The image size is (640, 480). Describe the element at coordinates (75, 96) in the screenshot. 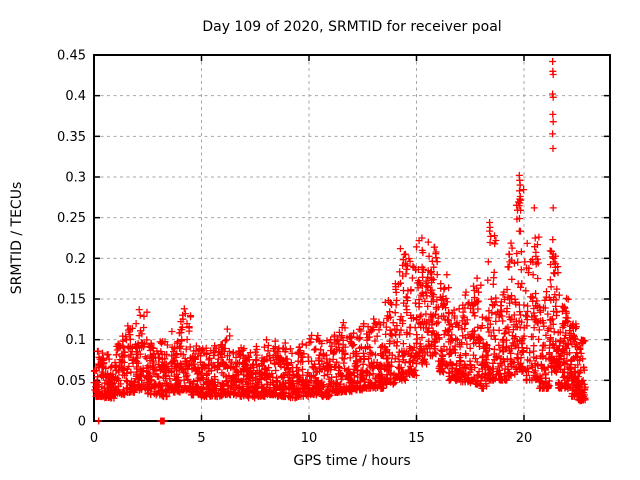

I see `y-tick-label: 0.4` at that location.